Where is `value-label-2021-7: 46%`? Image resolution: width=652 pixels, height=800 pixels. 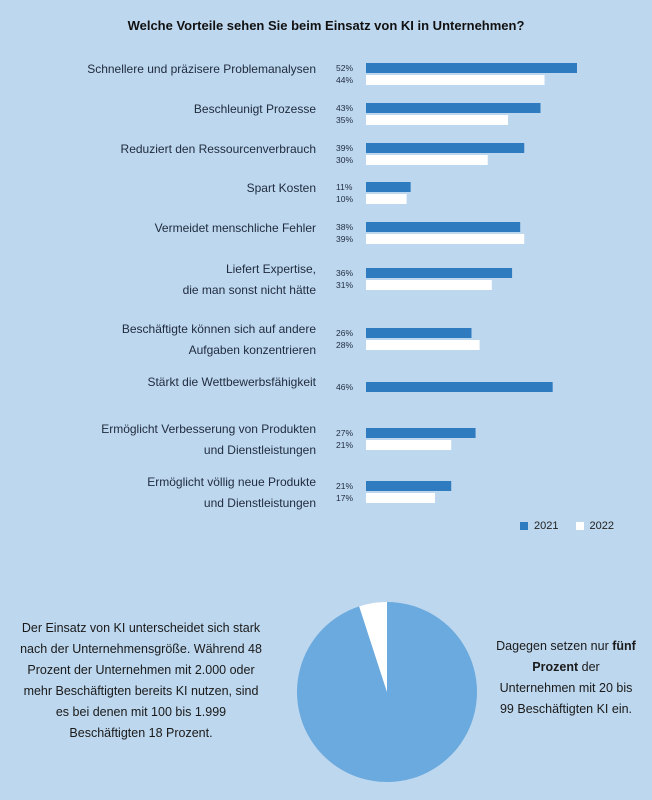 value-label-2021-7: 46% is located at coordinates (344, 387).